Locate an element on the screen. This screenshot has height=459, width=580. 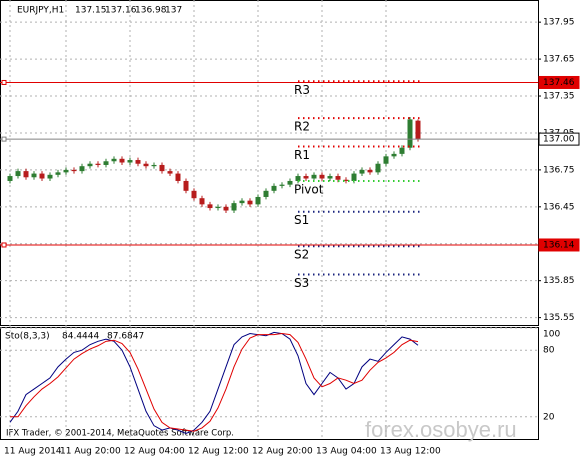
pivot-label: R3 is located at coordinates (302, 90).